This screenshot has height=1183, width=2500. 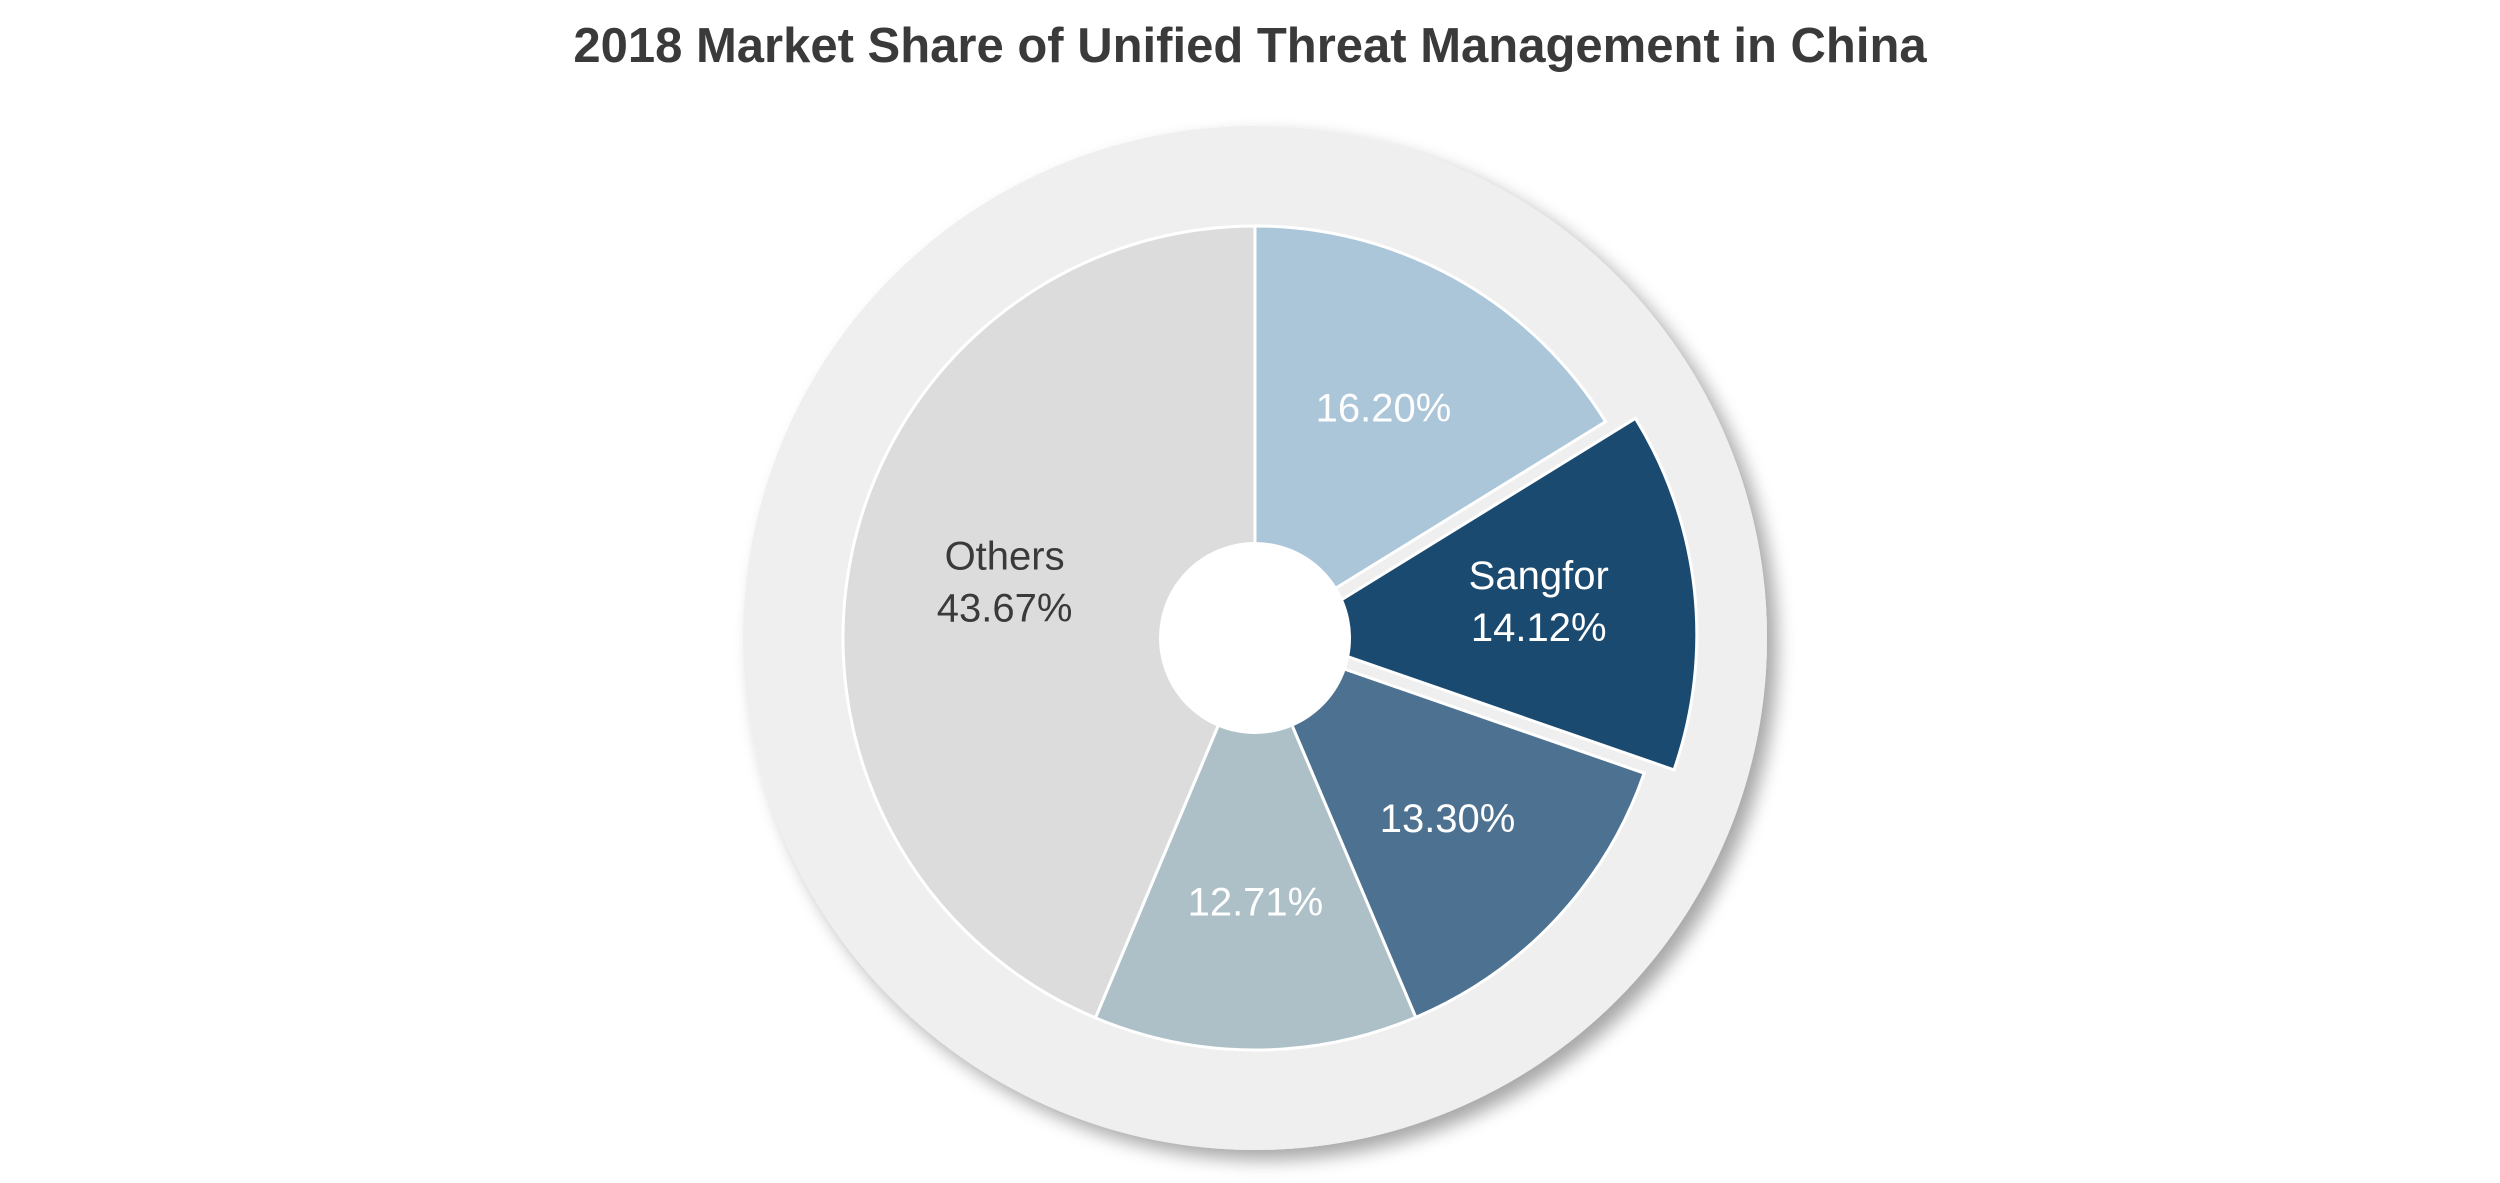 I want to click on slice-label-4: Others 43.67%, so click(x=1005, y=583).